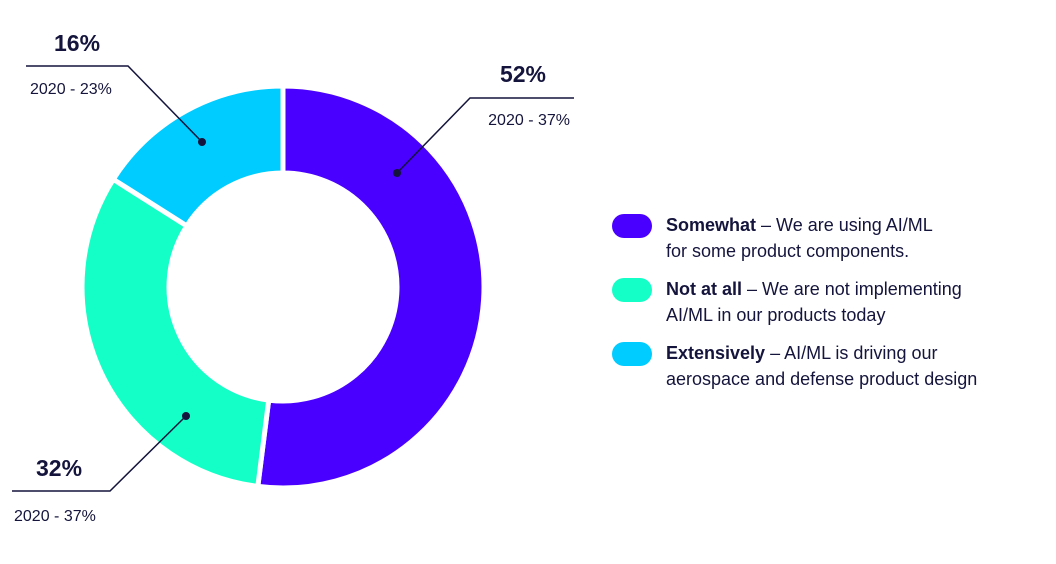 The image size is (1056, 564). I want to click on leader-line-not-at-all, so click(99, 453).